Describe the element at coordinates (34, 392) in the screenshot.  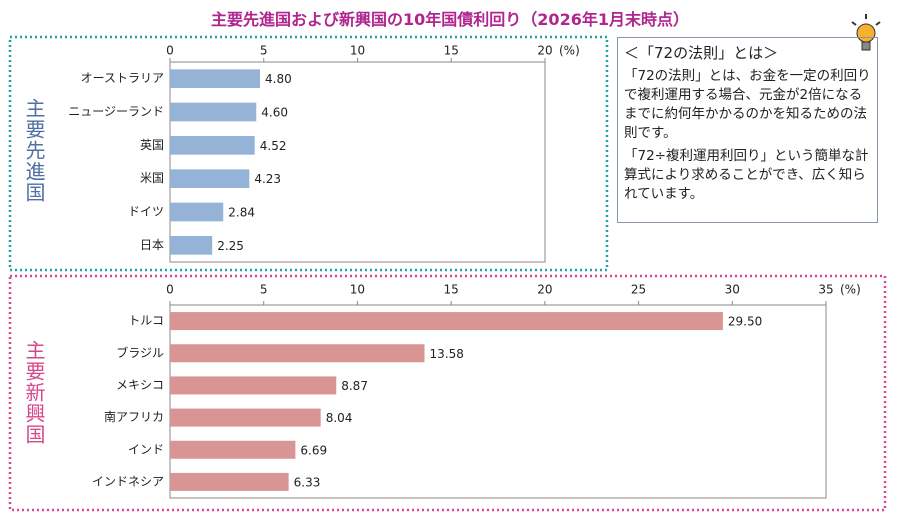
I see `group-label: 主要新興国` at that location.